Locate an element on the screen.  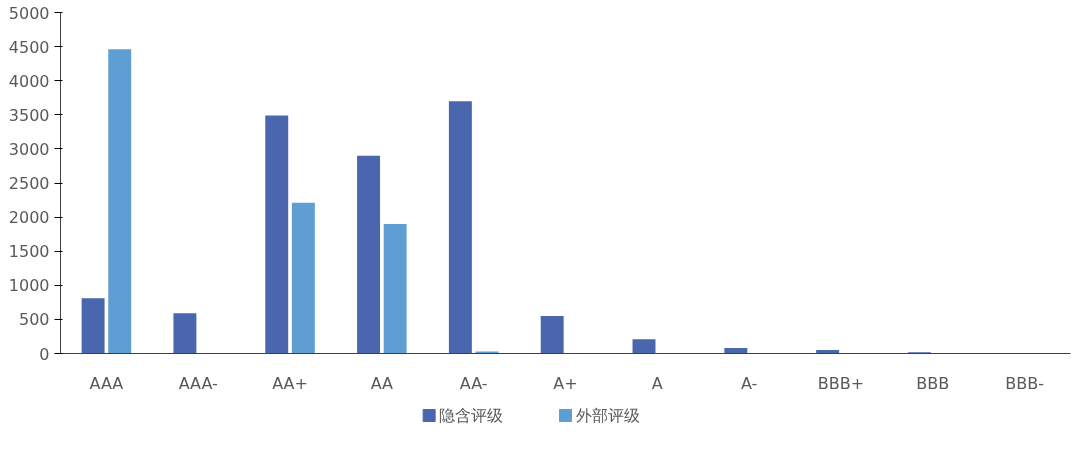
x-tick-label: AA+ is located at coordinates (290, 383).